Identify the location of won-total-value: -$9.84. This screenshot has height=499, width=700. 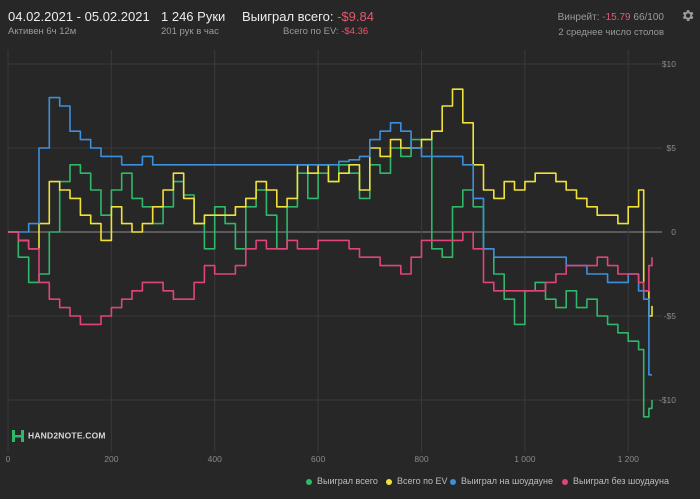
(355, 16).